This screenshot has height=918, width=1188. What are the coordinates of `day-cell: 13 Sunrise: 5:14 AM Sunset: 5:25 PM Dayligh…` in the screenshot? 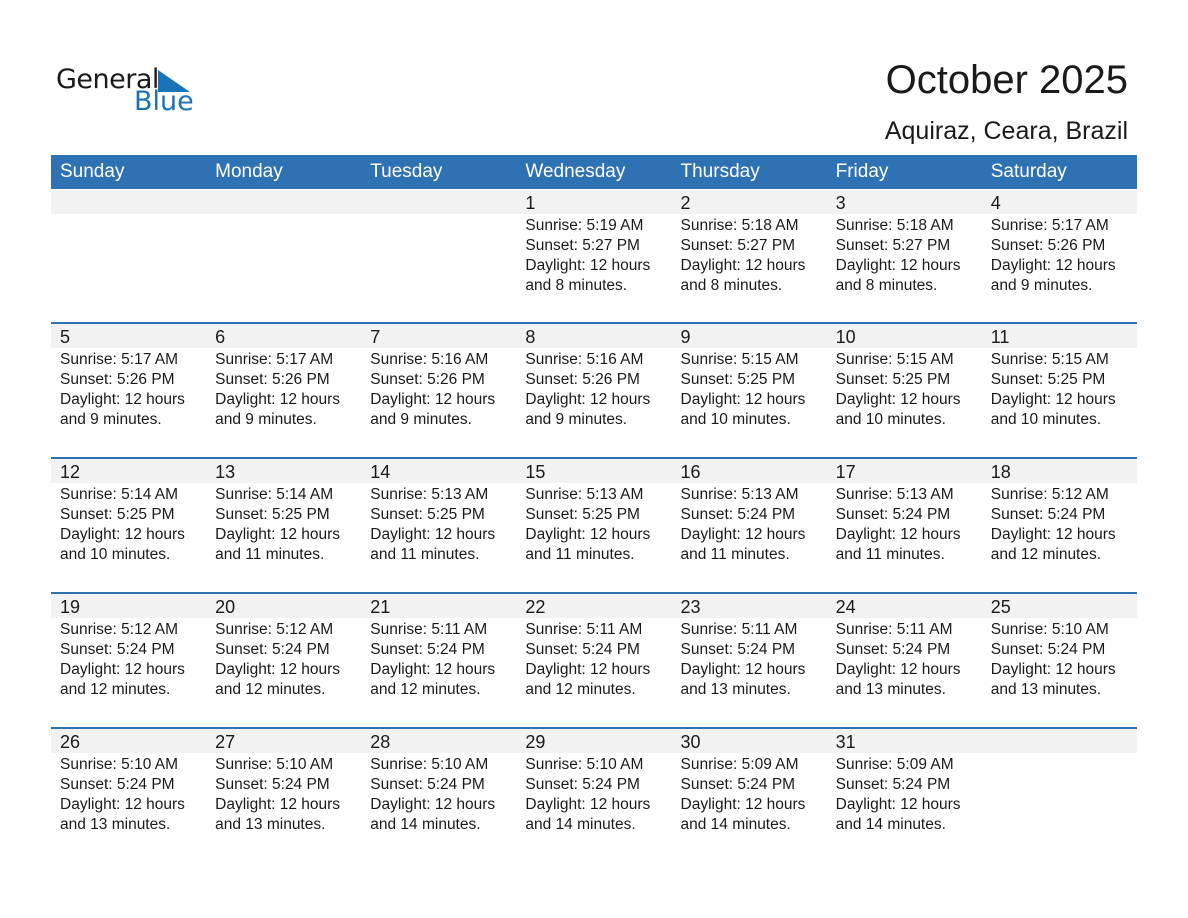 It's located at (283, 512).